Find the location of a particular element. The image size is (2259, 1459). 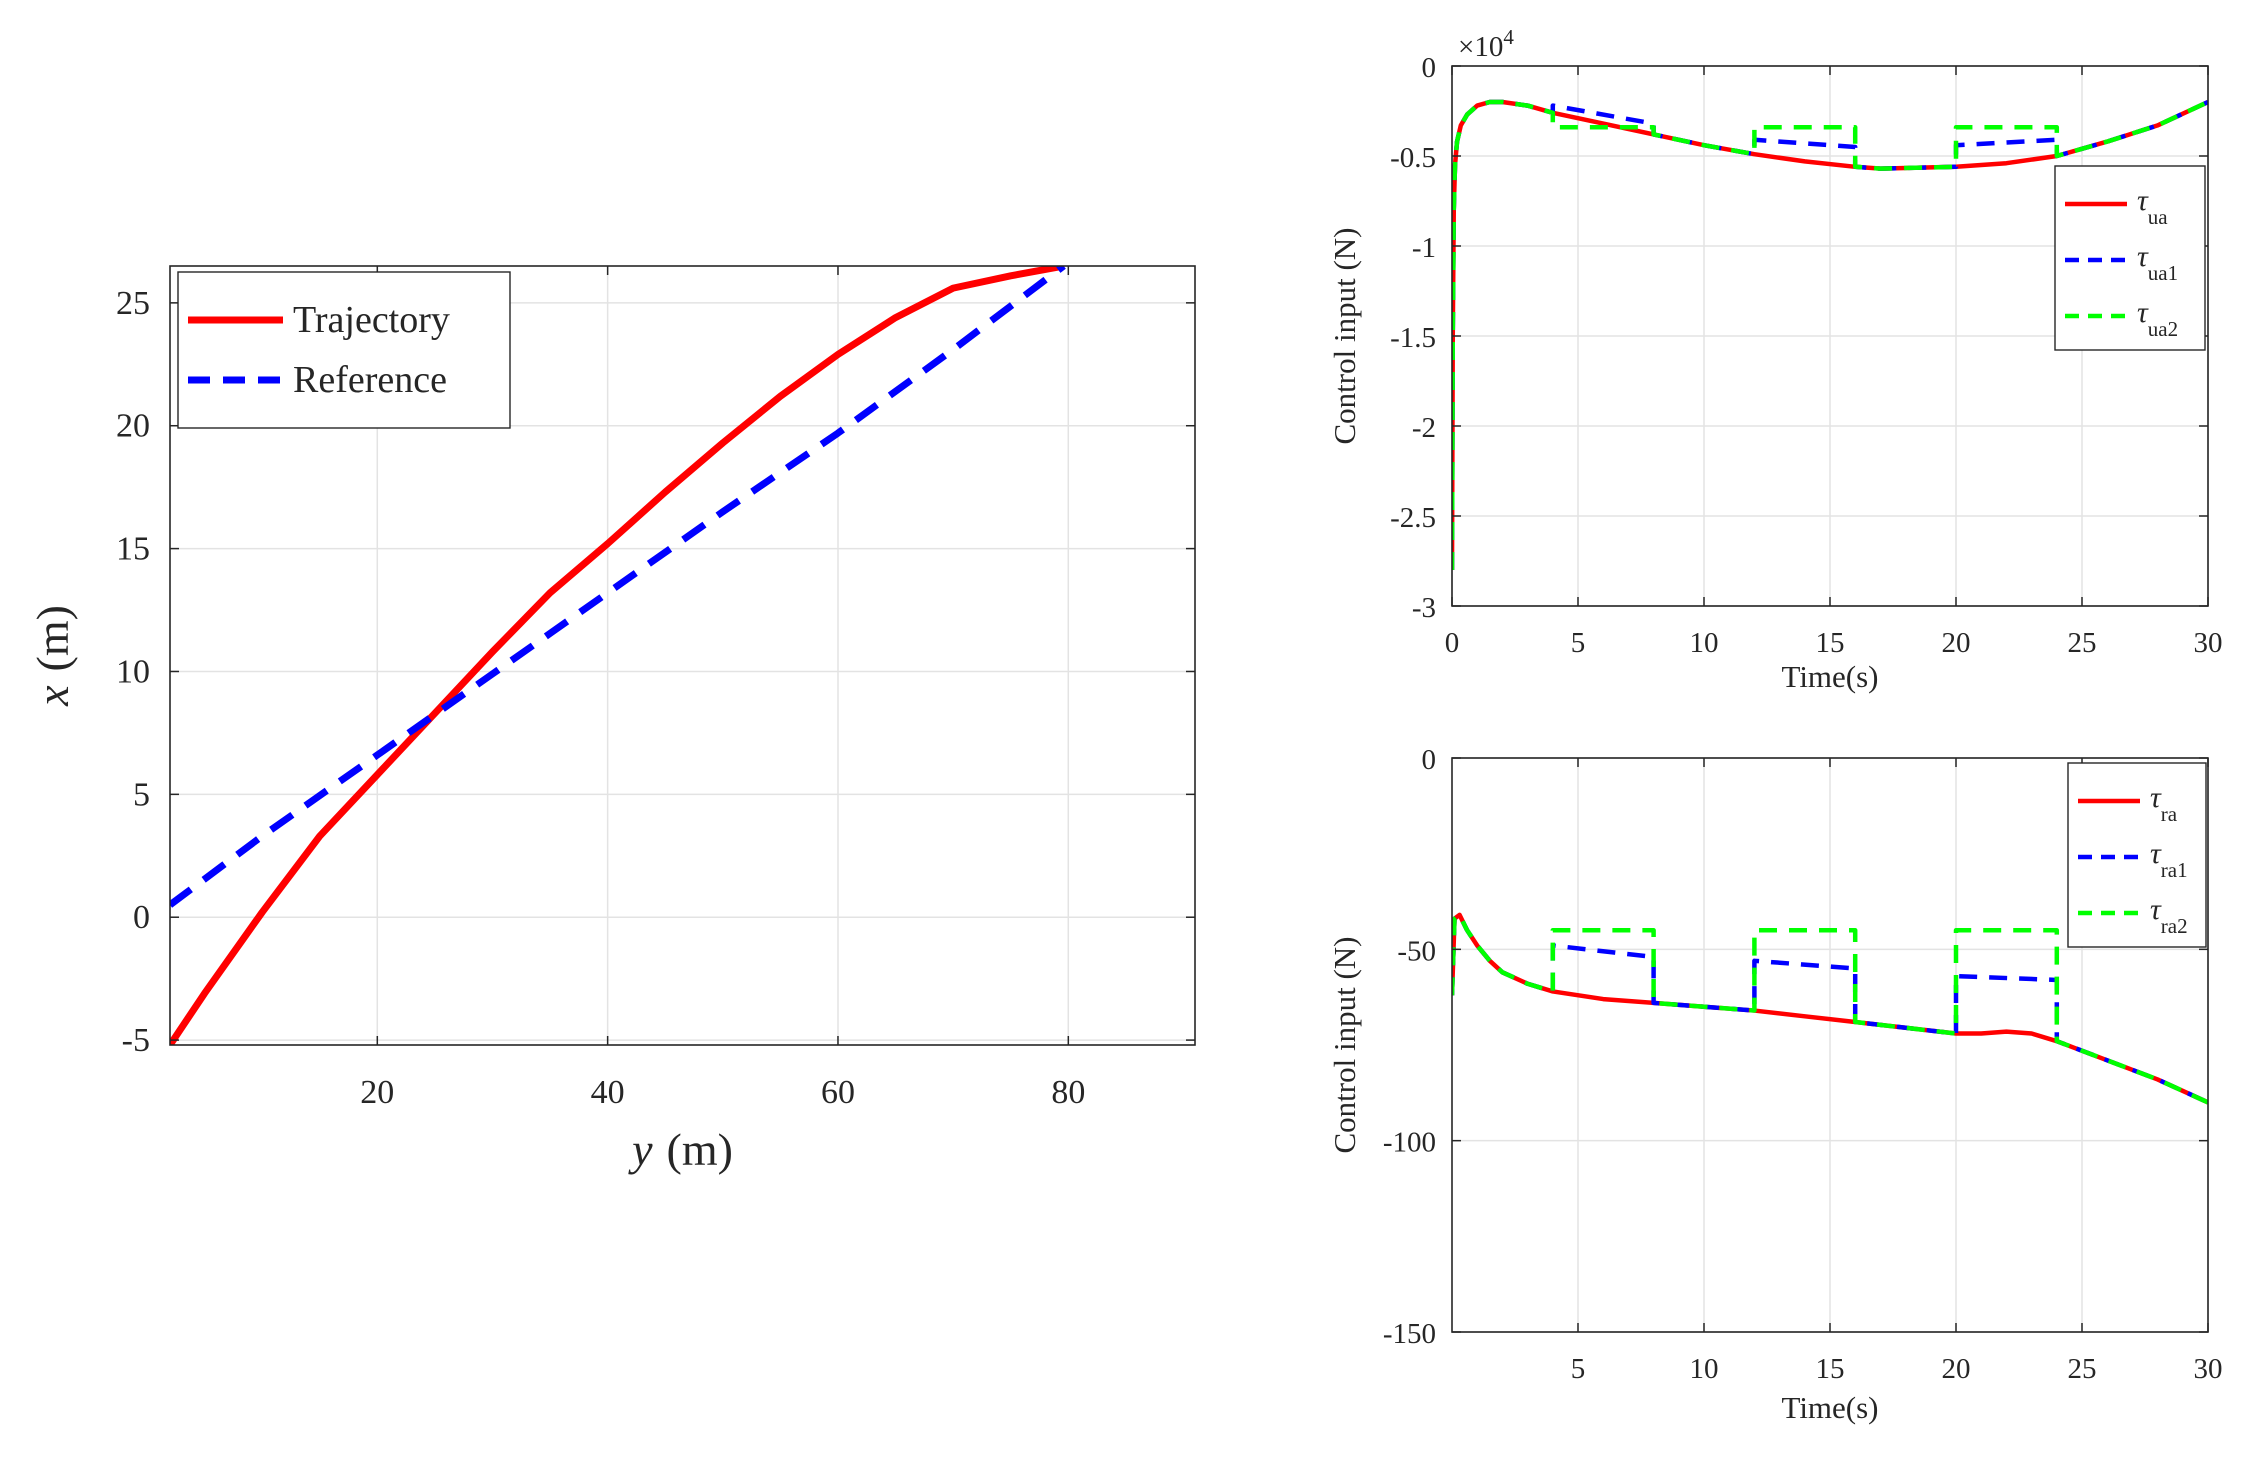

legend: τua τua1 τua2 is located at coordinates (2130, 258).